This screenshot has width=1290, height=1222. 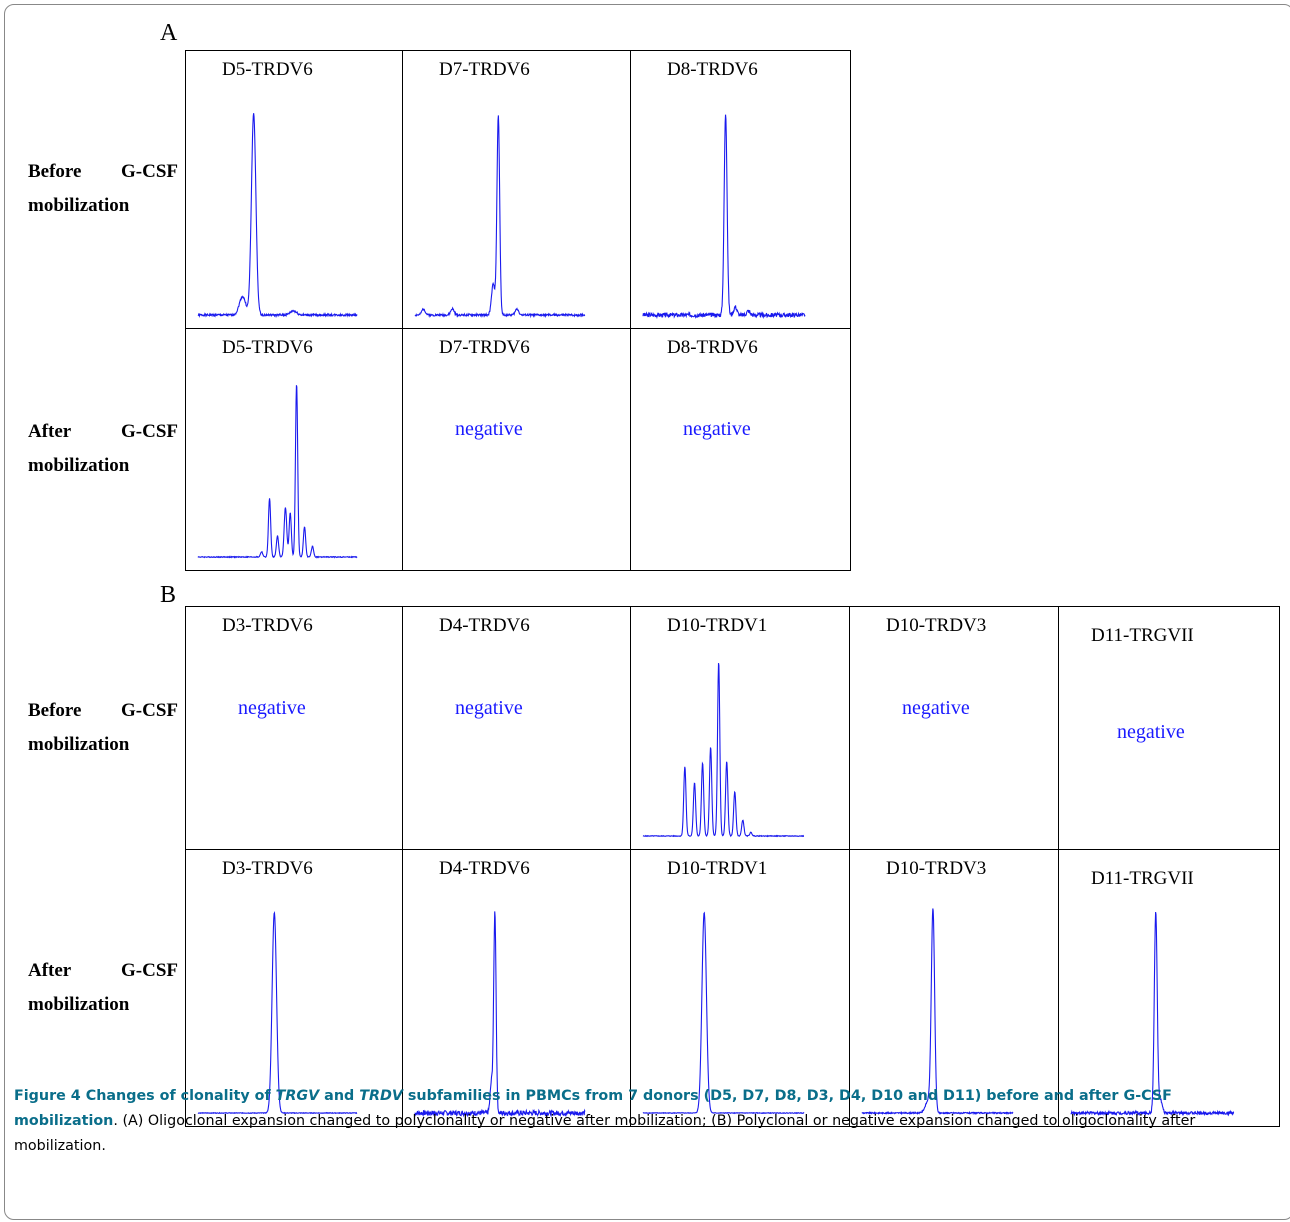 I want to click on plot-cell: D4-TRDV6, so click(x=516, y=988).